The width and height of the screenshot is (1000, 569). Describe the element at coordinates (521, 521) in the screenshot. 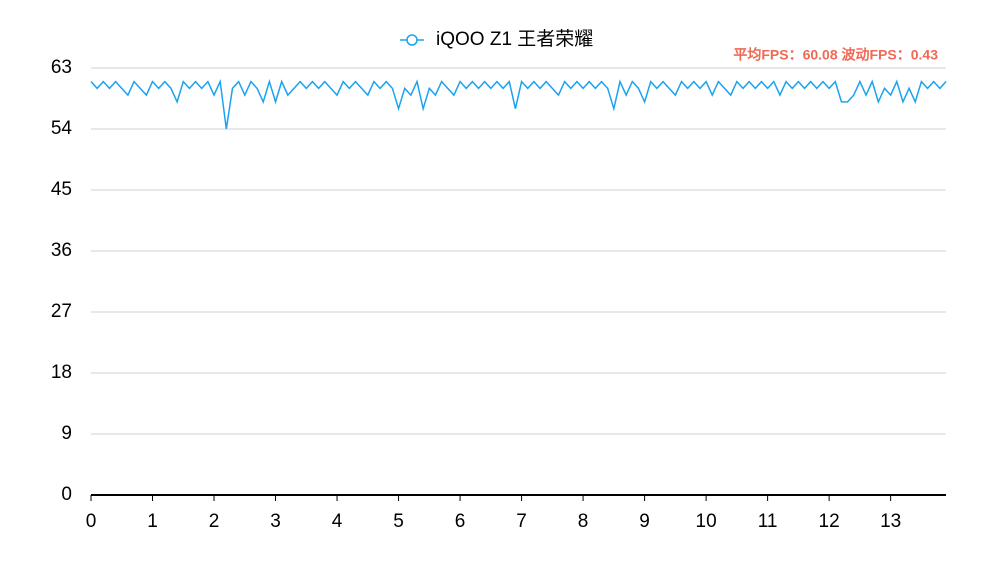

I see `x-tick-label: 7` at that location.